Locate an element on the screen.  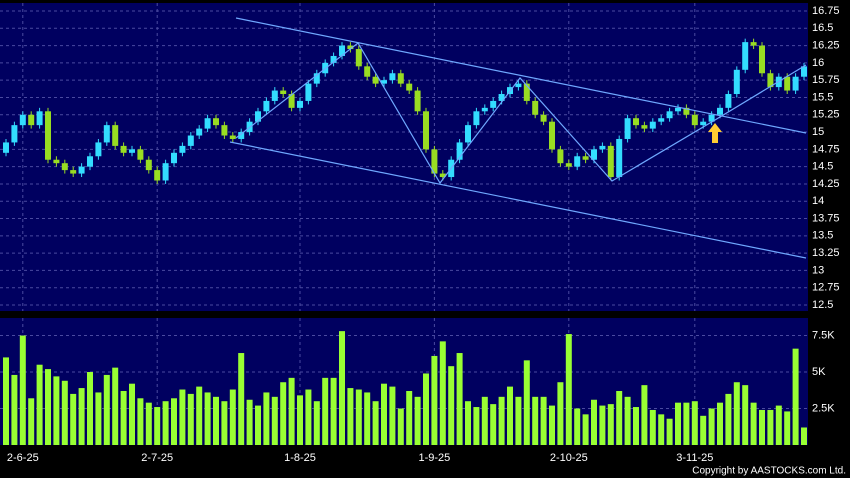
x-tick-label: 2-6-25 is located at coordinates (23, 458).